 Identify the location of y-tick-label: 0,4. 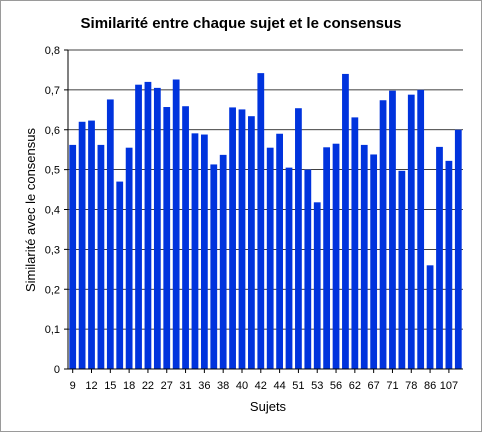
(52, 211).